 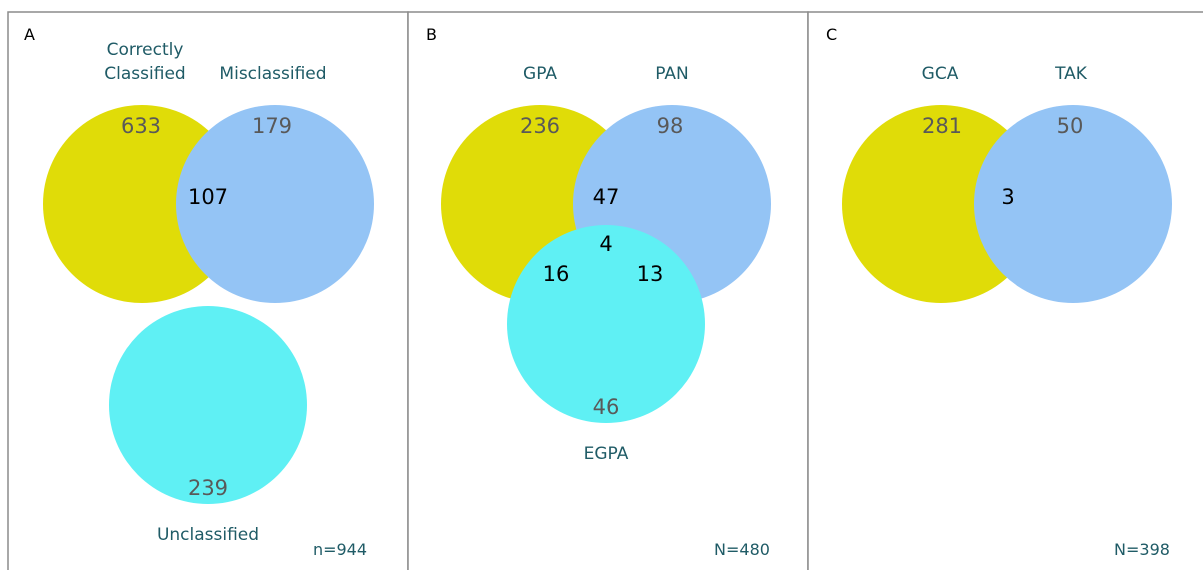 I want to click on count-pan-only: 98, so click(x=670, y=126).